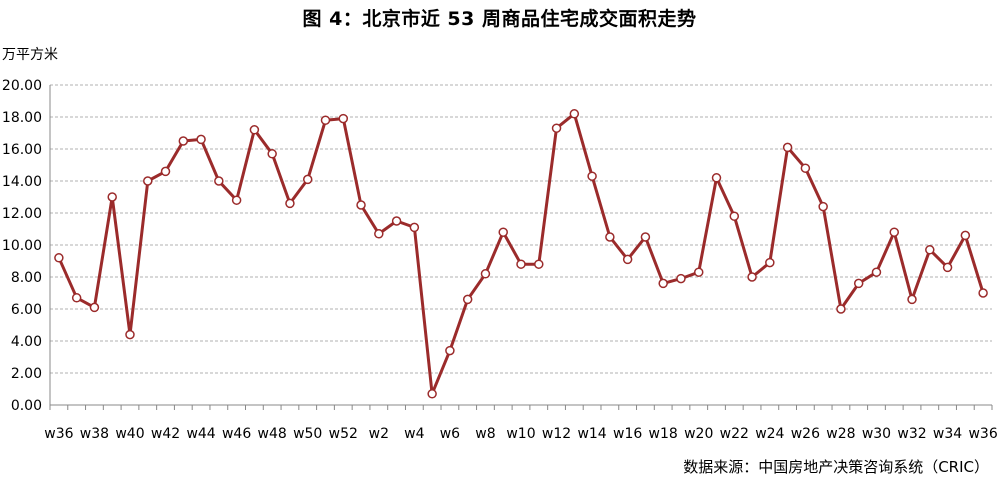 The width and height of the screenshot is (999, 482). What do you see at coordinates (485, 434) in the screenshot?
I see `x-tick-label: w8` at bounding box center [485, 434].